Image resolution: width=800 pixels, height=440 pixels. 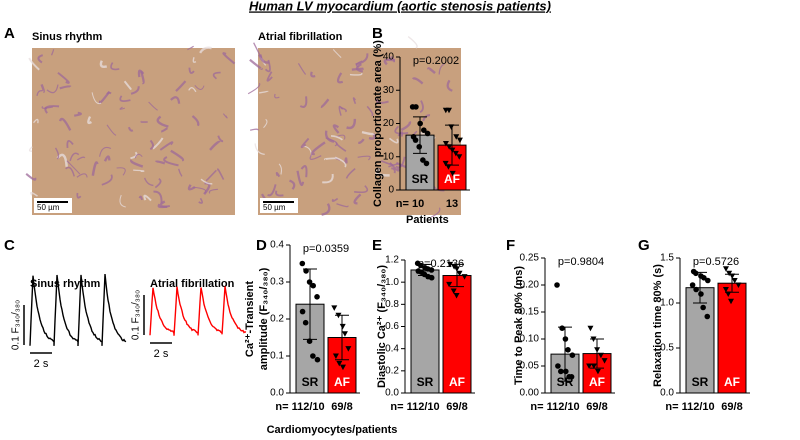 What do you see at coordinates (667, 393) in the screenshot?
I see `y-tick-label: 0.0` at bounding box center [667, 393].